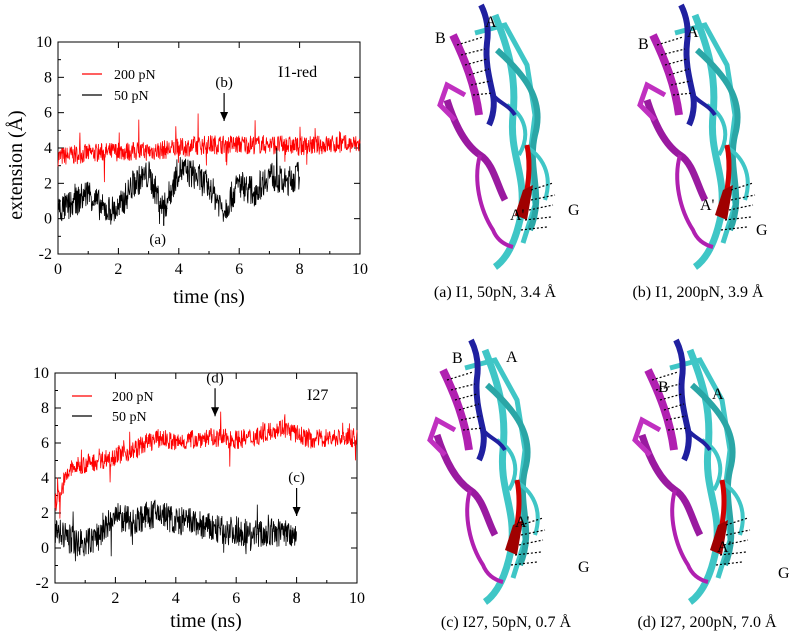 This screenshot has height=635, width=800. Describe the element at coordinates (506, 622) in the screenshot. I see `caption-c: (c) I27, 50pN, 0.7 Å` at that location.